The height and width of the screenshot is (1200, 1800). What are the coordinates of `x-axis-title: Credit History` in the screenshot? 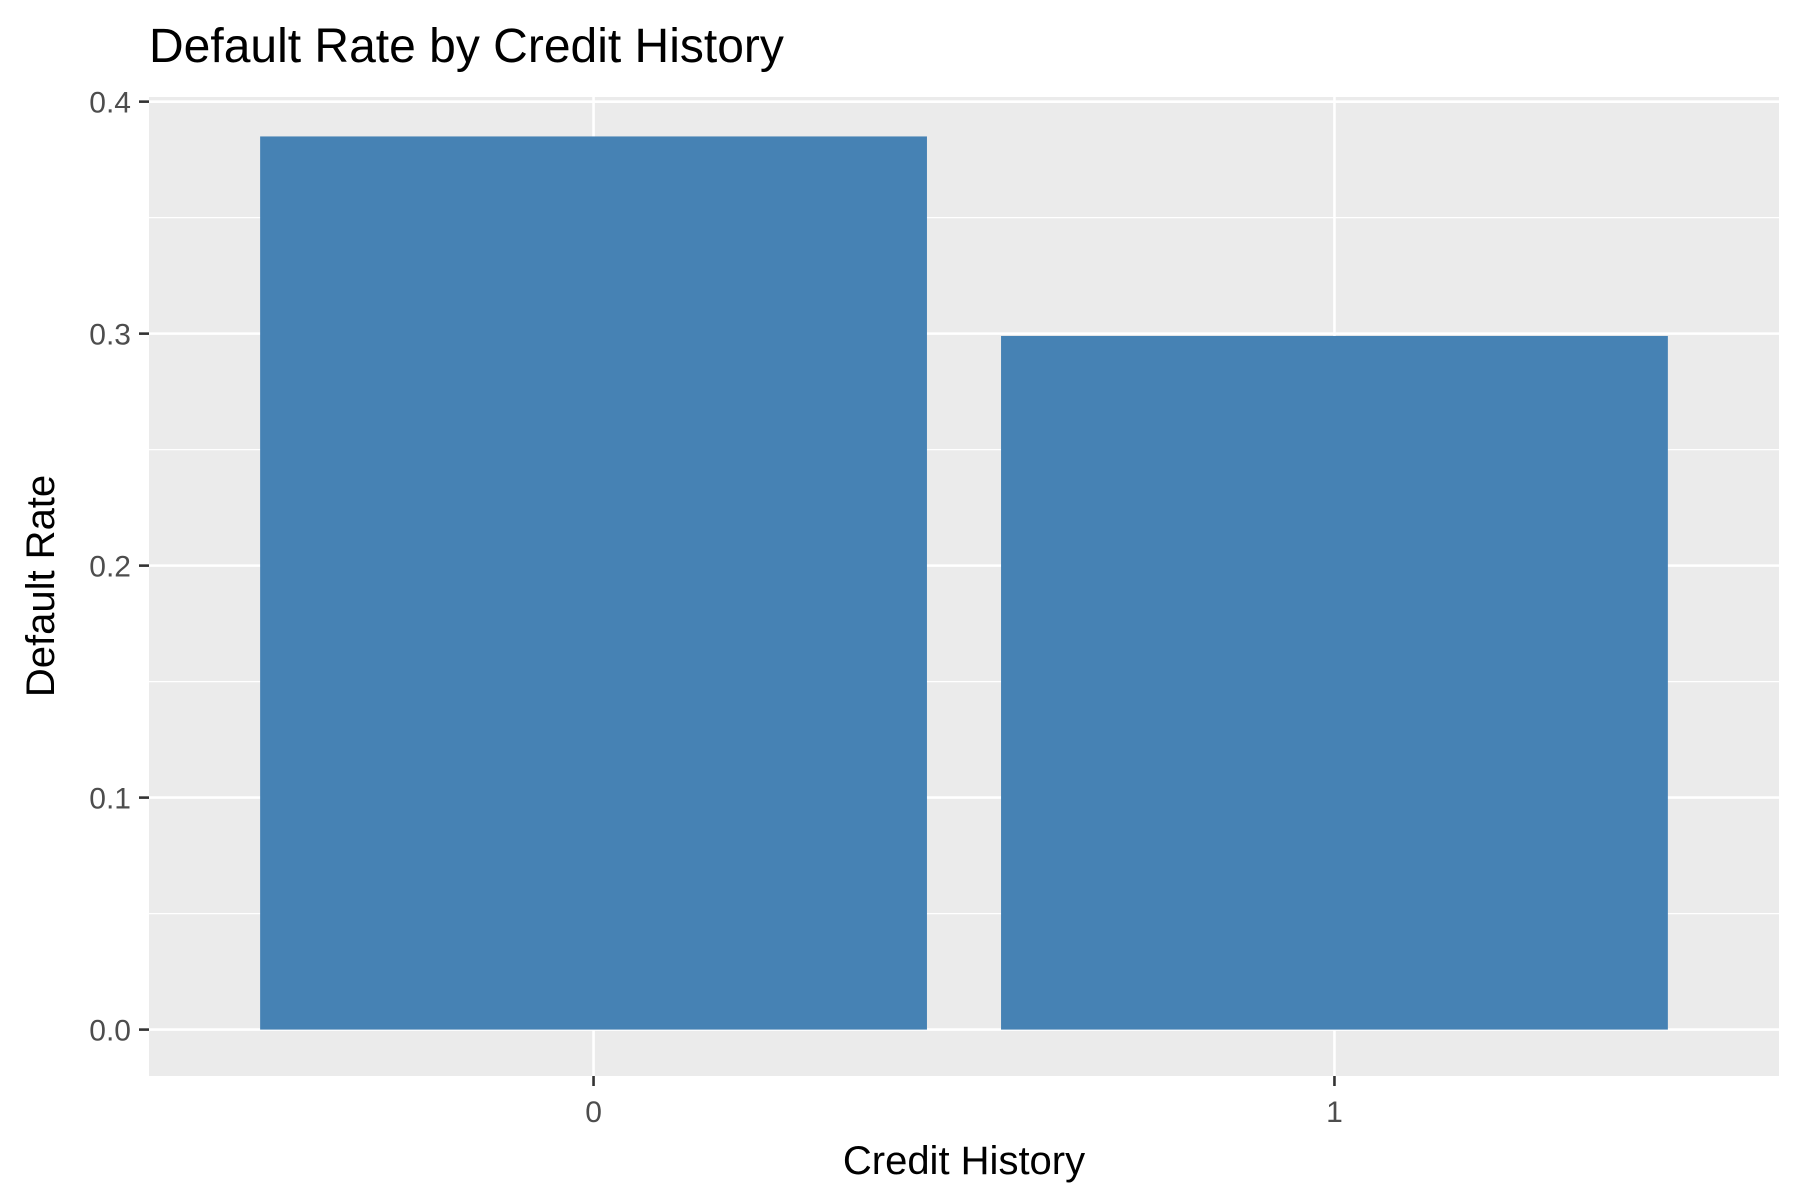 It's located at (964, 1161).